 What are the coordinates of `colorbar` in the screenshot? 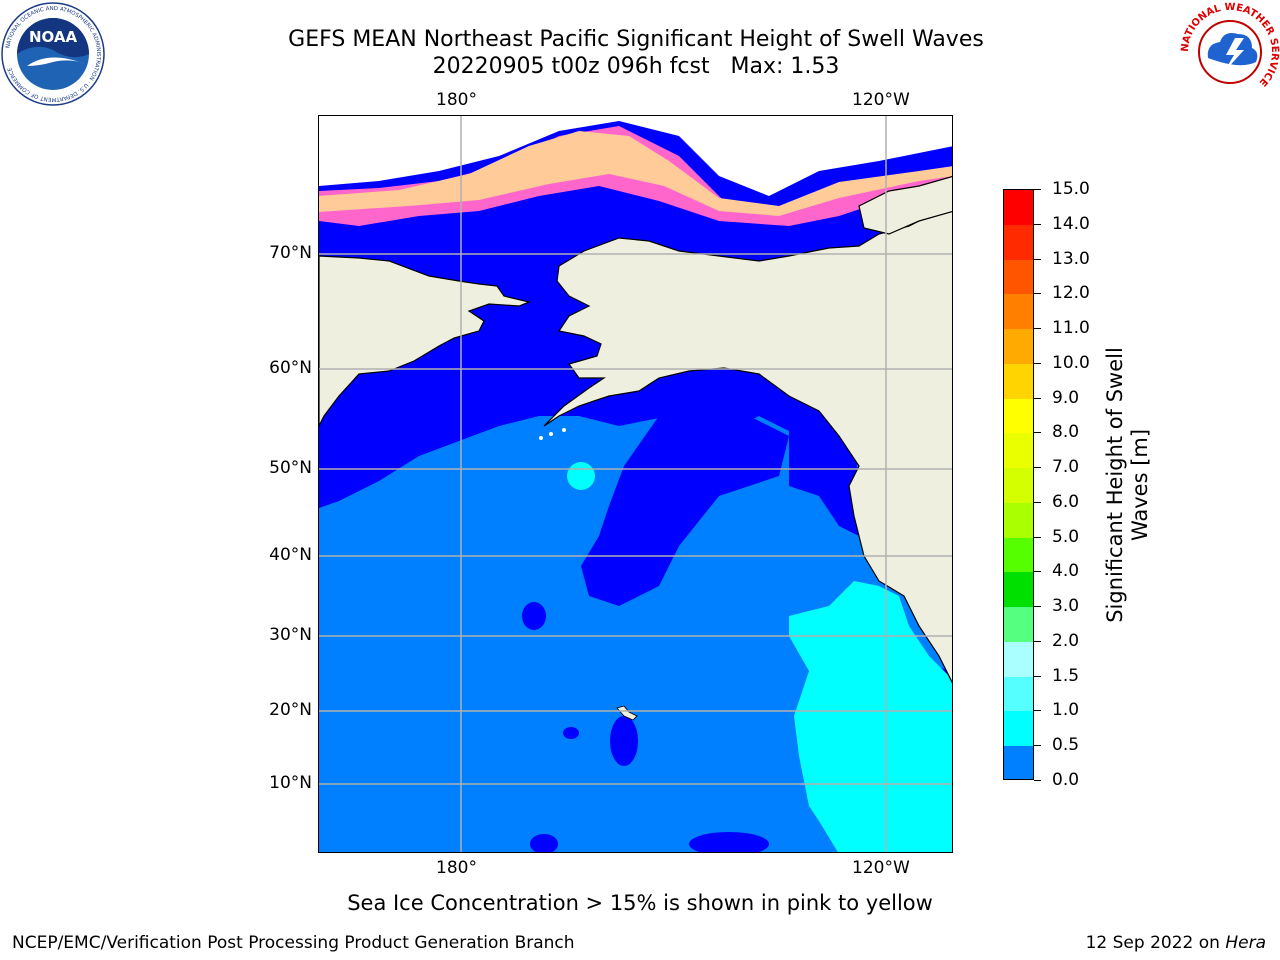 It's located at (1018, 484).